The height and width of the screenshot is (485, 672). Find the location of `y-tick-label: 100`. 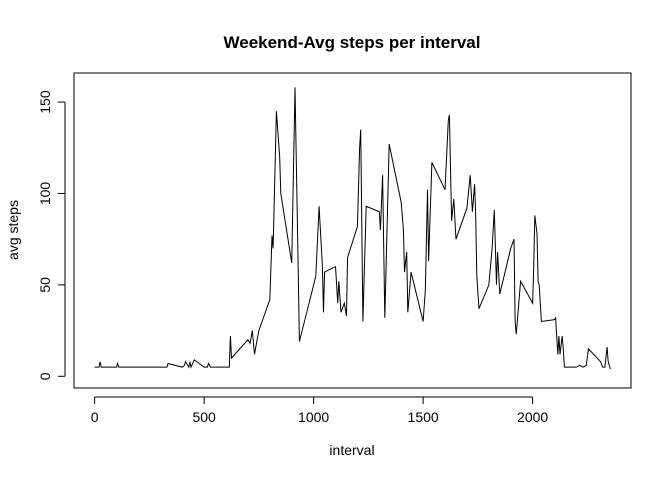

y-tick-label: 100 is located at coordinates (45, 194).